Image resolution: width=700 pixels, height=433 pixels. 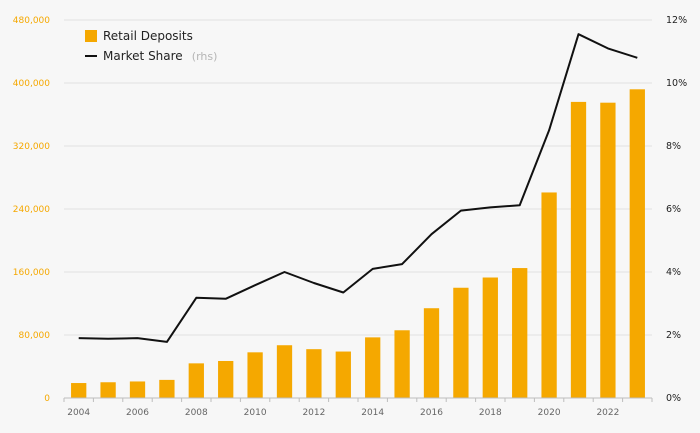 I want to click on y-tick-label-left: 400,000, so click(x=31, y=84).